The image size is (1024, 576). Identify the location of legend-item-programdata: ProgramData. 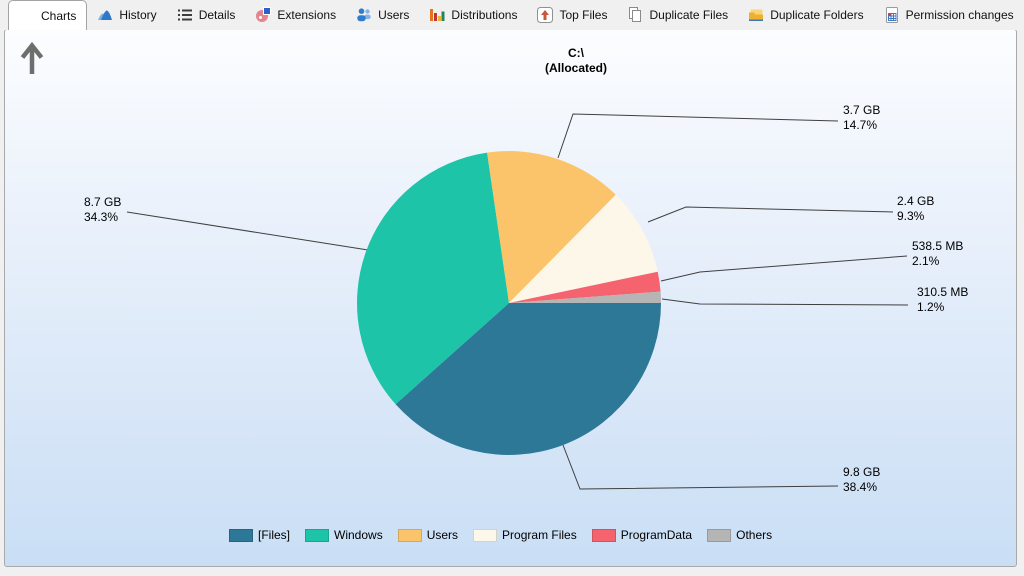
(642, 535).